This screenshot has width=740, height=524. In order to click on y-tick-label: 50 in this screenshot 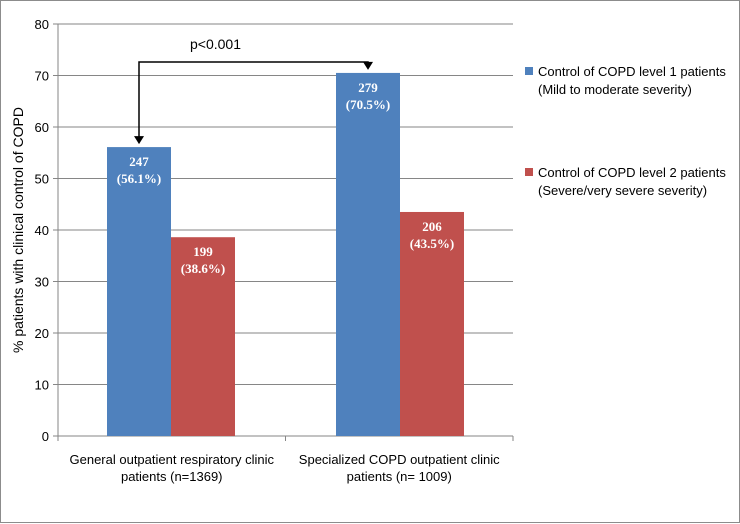, I will do `click(42, 179)`.